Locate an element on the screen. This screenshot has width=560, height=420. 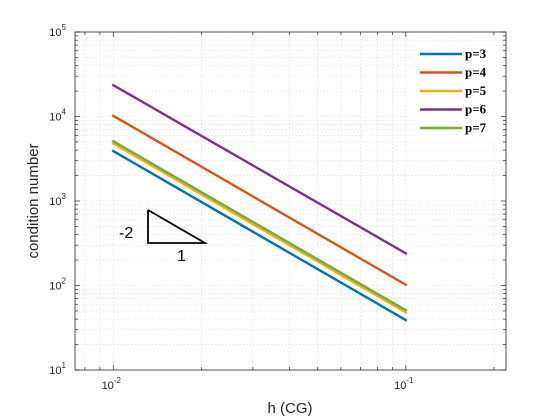
slope-label: -2 is located at coordinates (126, 233).